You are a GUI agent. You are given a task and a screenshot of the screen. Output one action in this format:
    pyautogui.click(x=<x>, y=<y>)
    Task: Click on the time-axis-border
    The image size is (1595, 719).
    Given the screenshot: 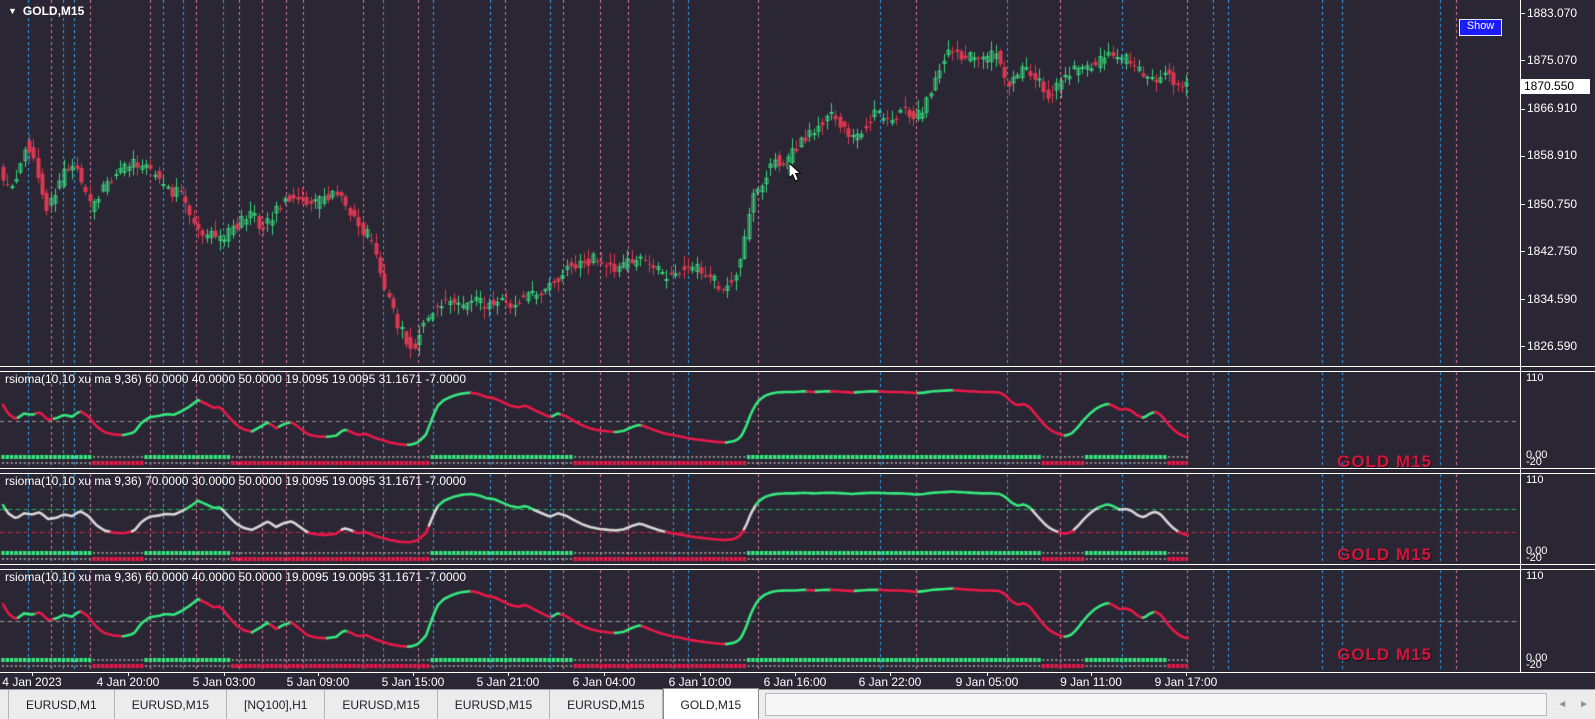 What is the action you would take?
    pyautogui.click(x=797, y=672)
    